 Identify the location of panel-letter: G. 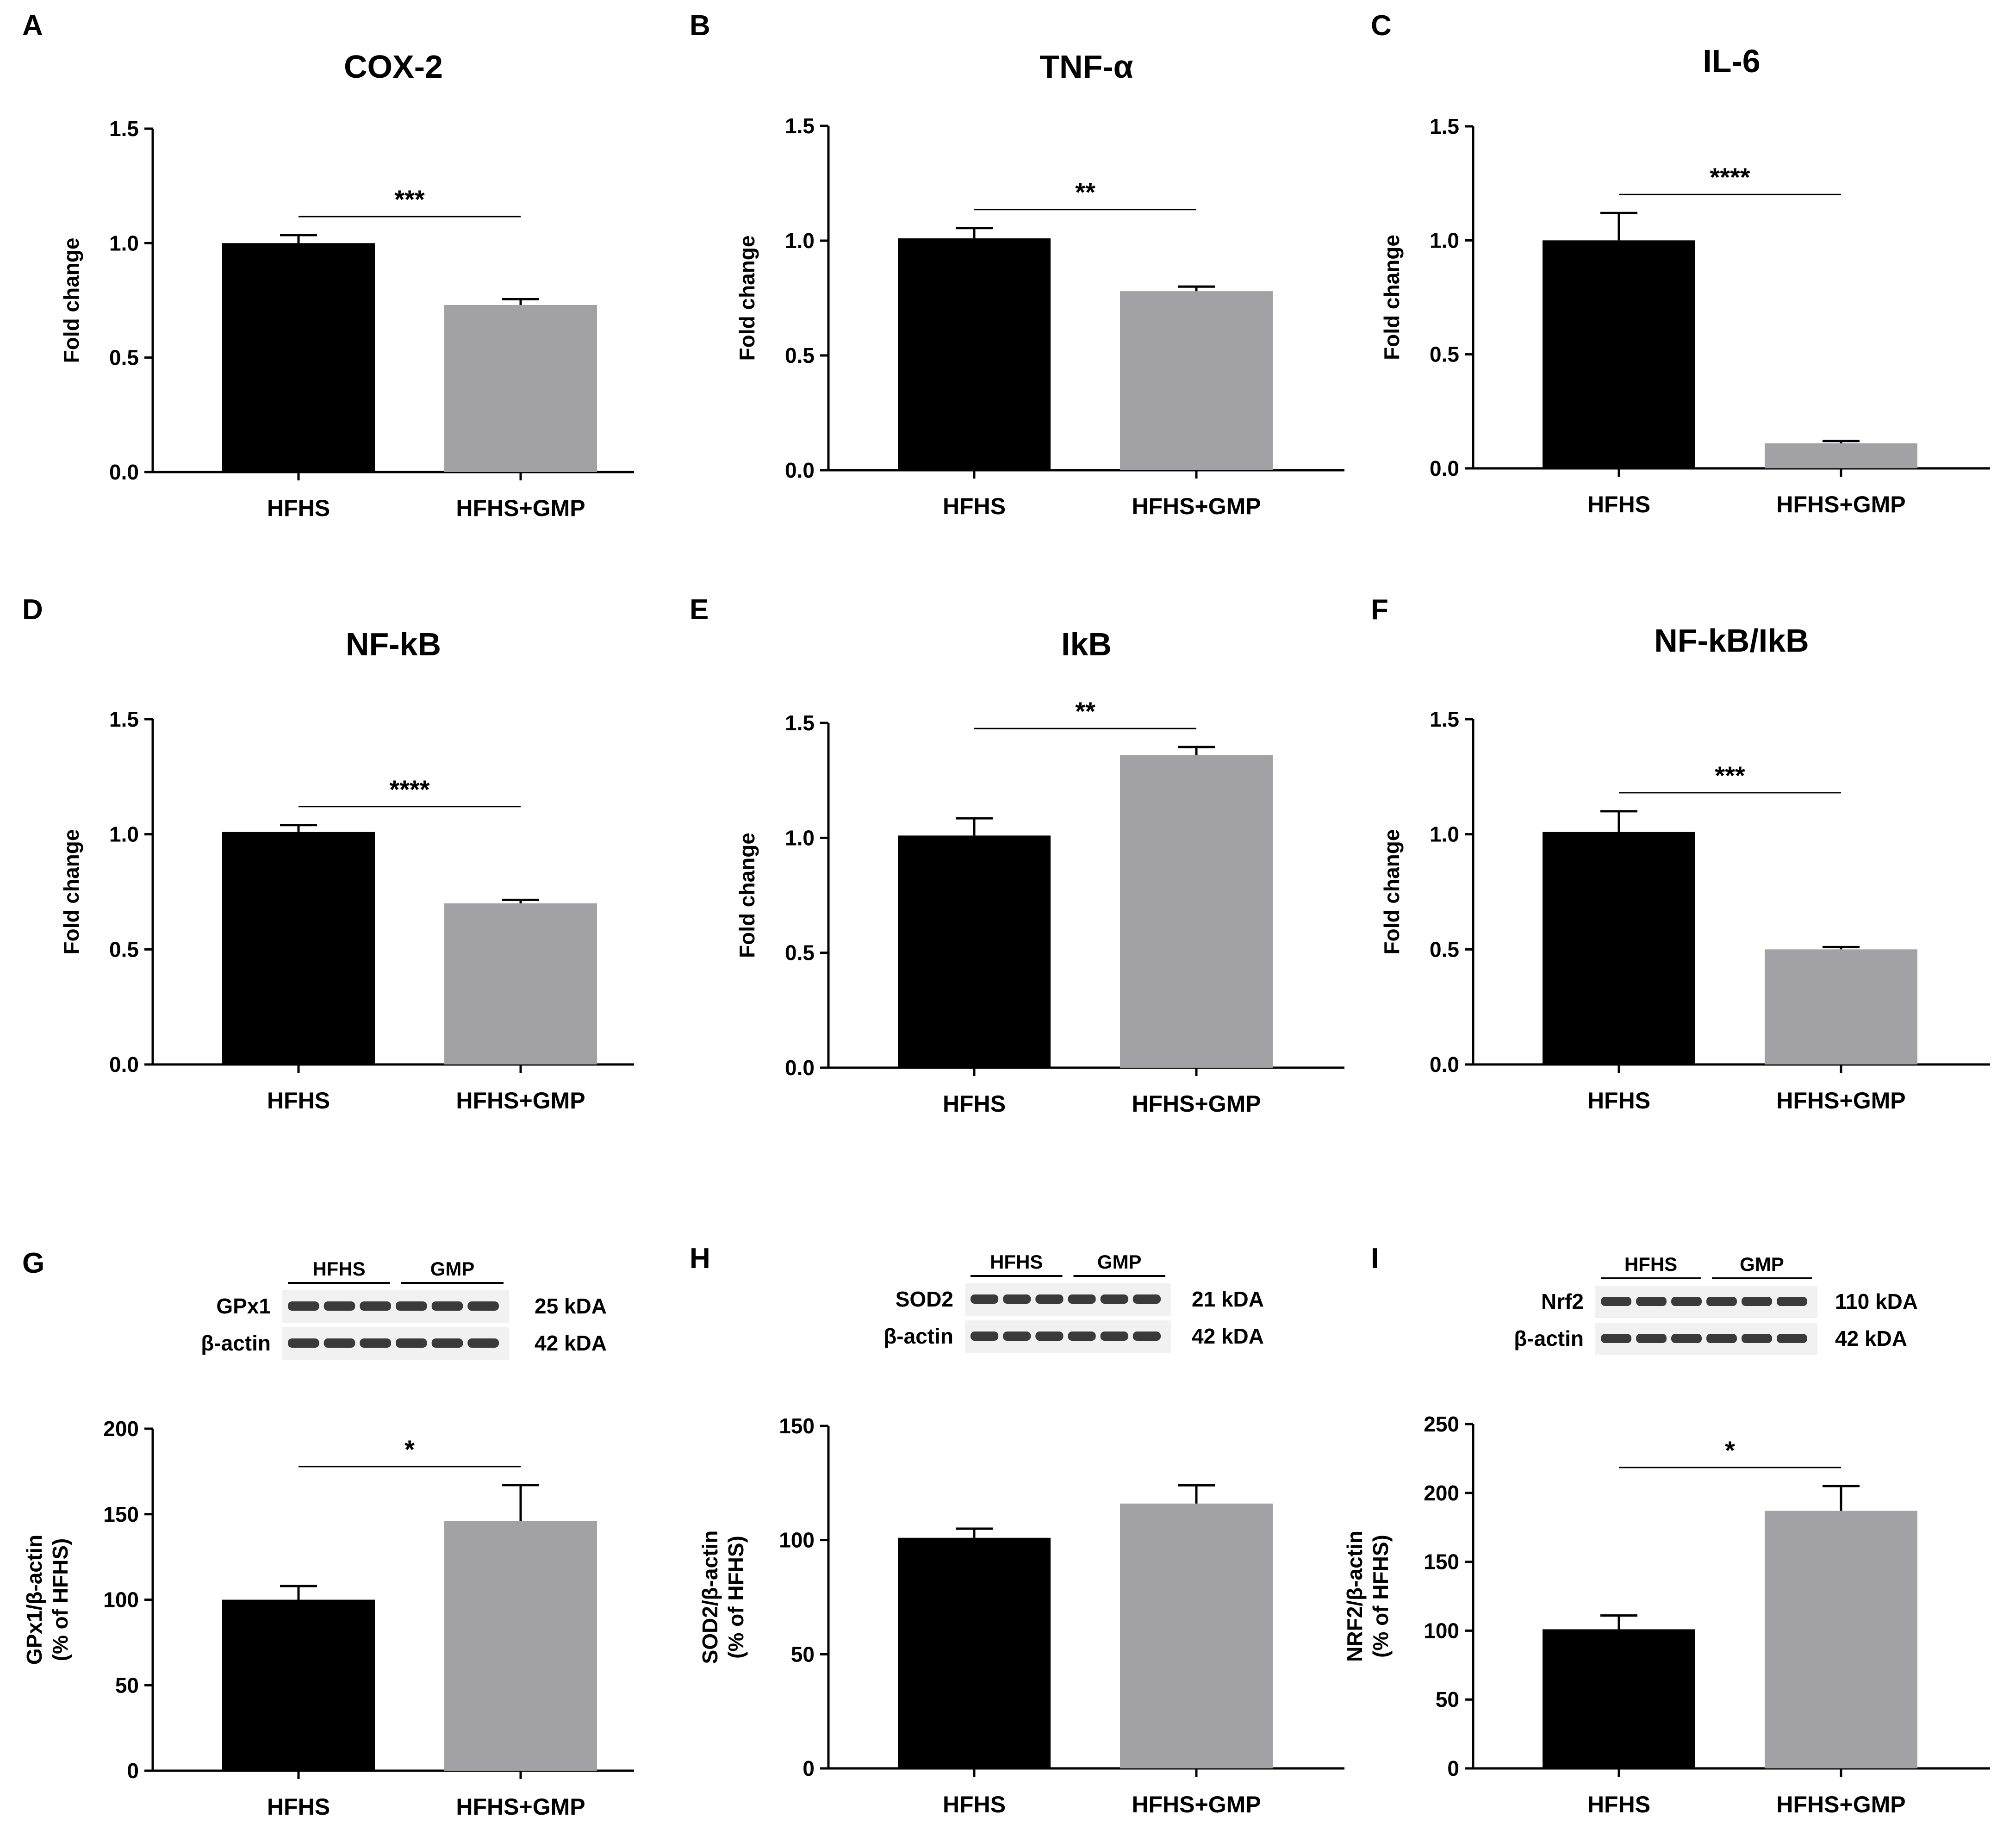
(33, 1263).